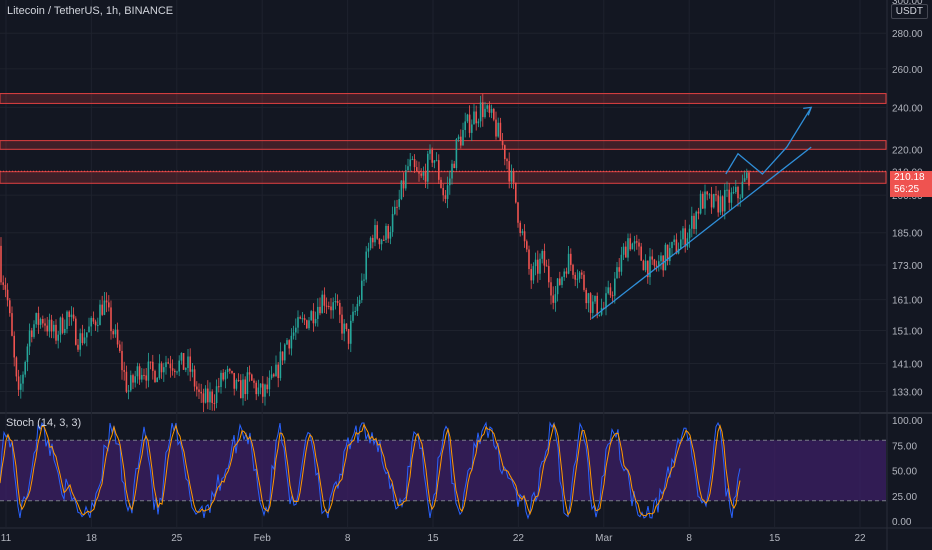 Image resolution: width=932 pixels, height=550 pixels. What do you see at coordinates (907, 3) in the screenshot?
I see `price-tick-label: 300.00` at bounding box center [907, 3].